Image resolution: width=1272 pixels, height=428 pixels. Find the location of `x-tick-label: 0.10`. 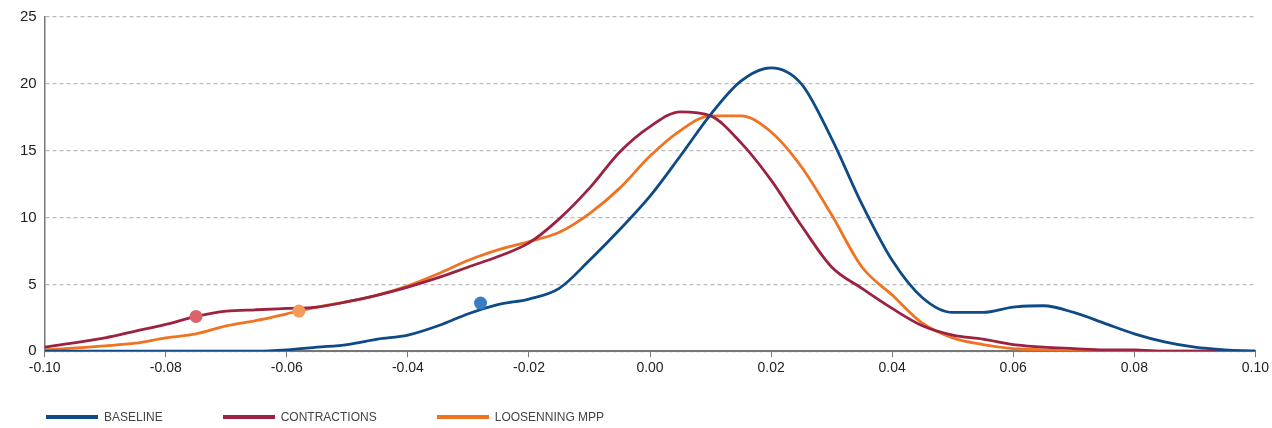

x-tick-label: 0.10 is located at coordinates (1255, 367).